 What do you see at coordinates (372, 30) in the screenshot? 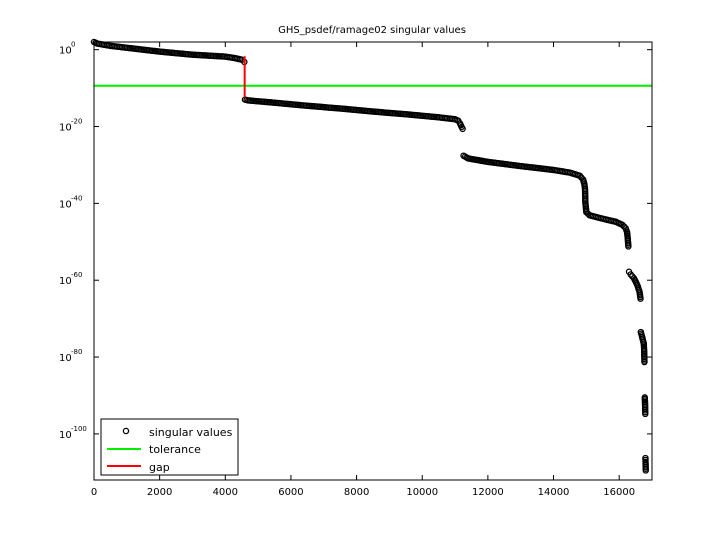
I see `chart-title: GHS_psdef/ramage02 singular values` at bounding box center [372, 30].